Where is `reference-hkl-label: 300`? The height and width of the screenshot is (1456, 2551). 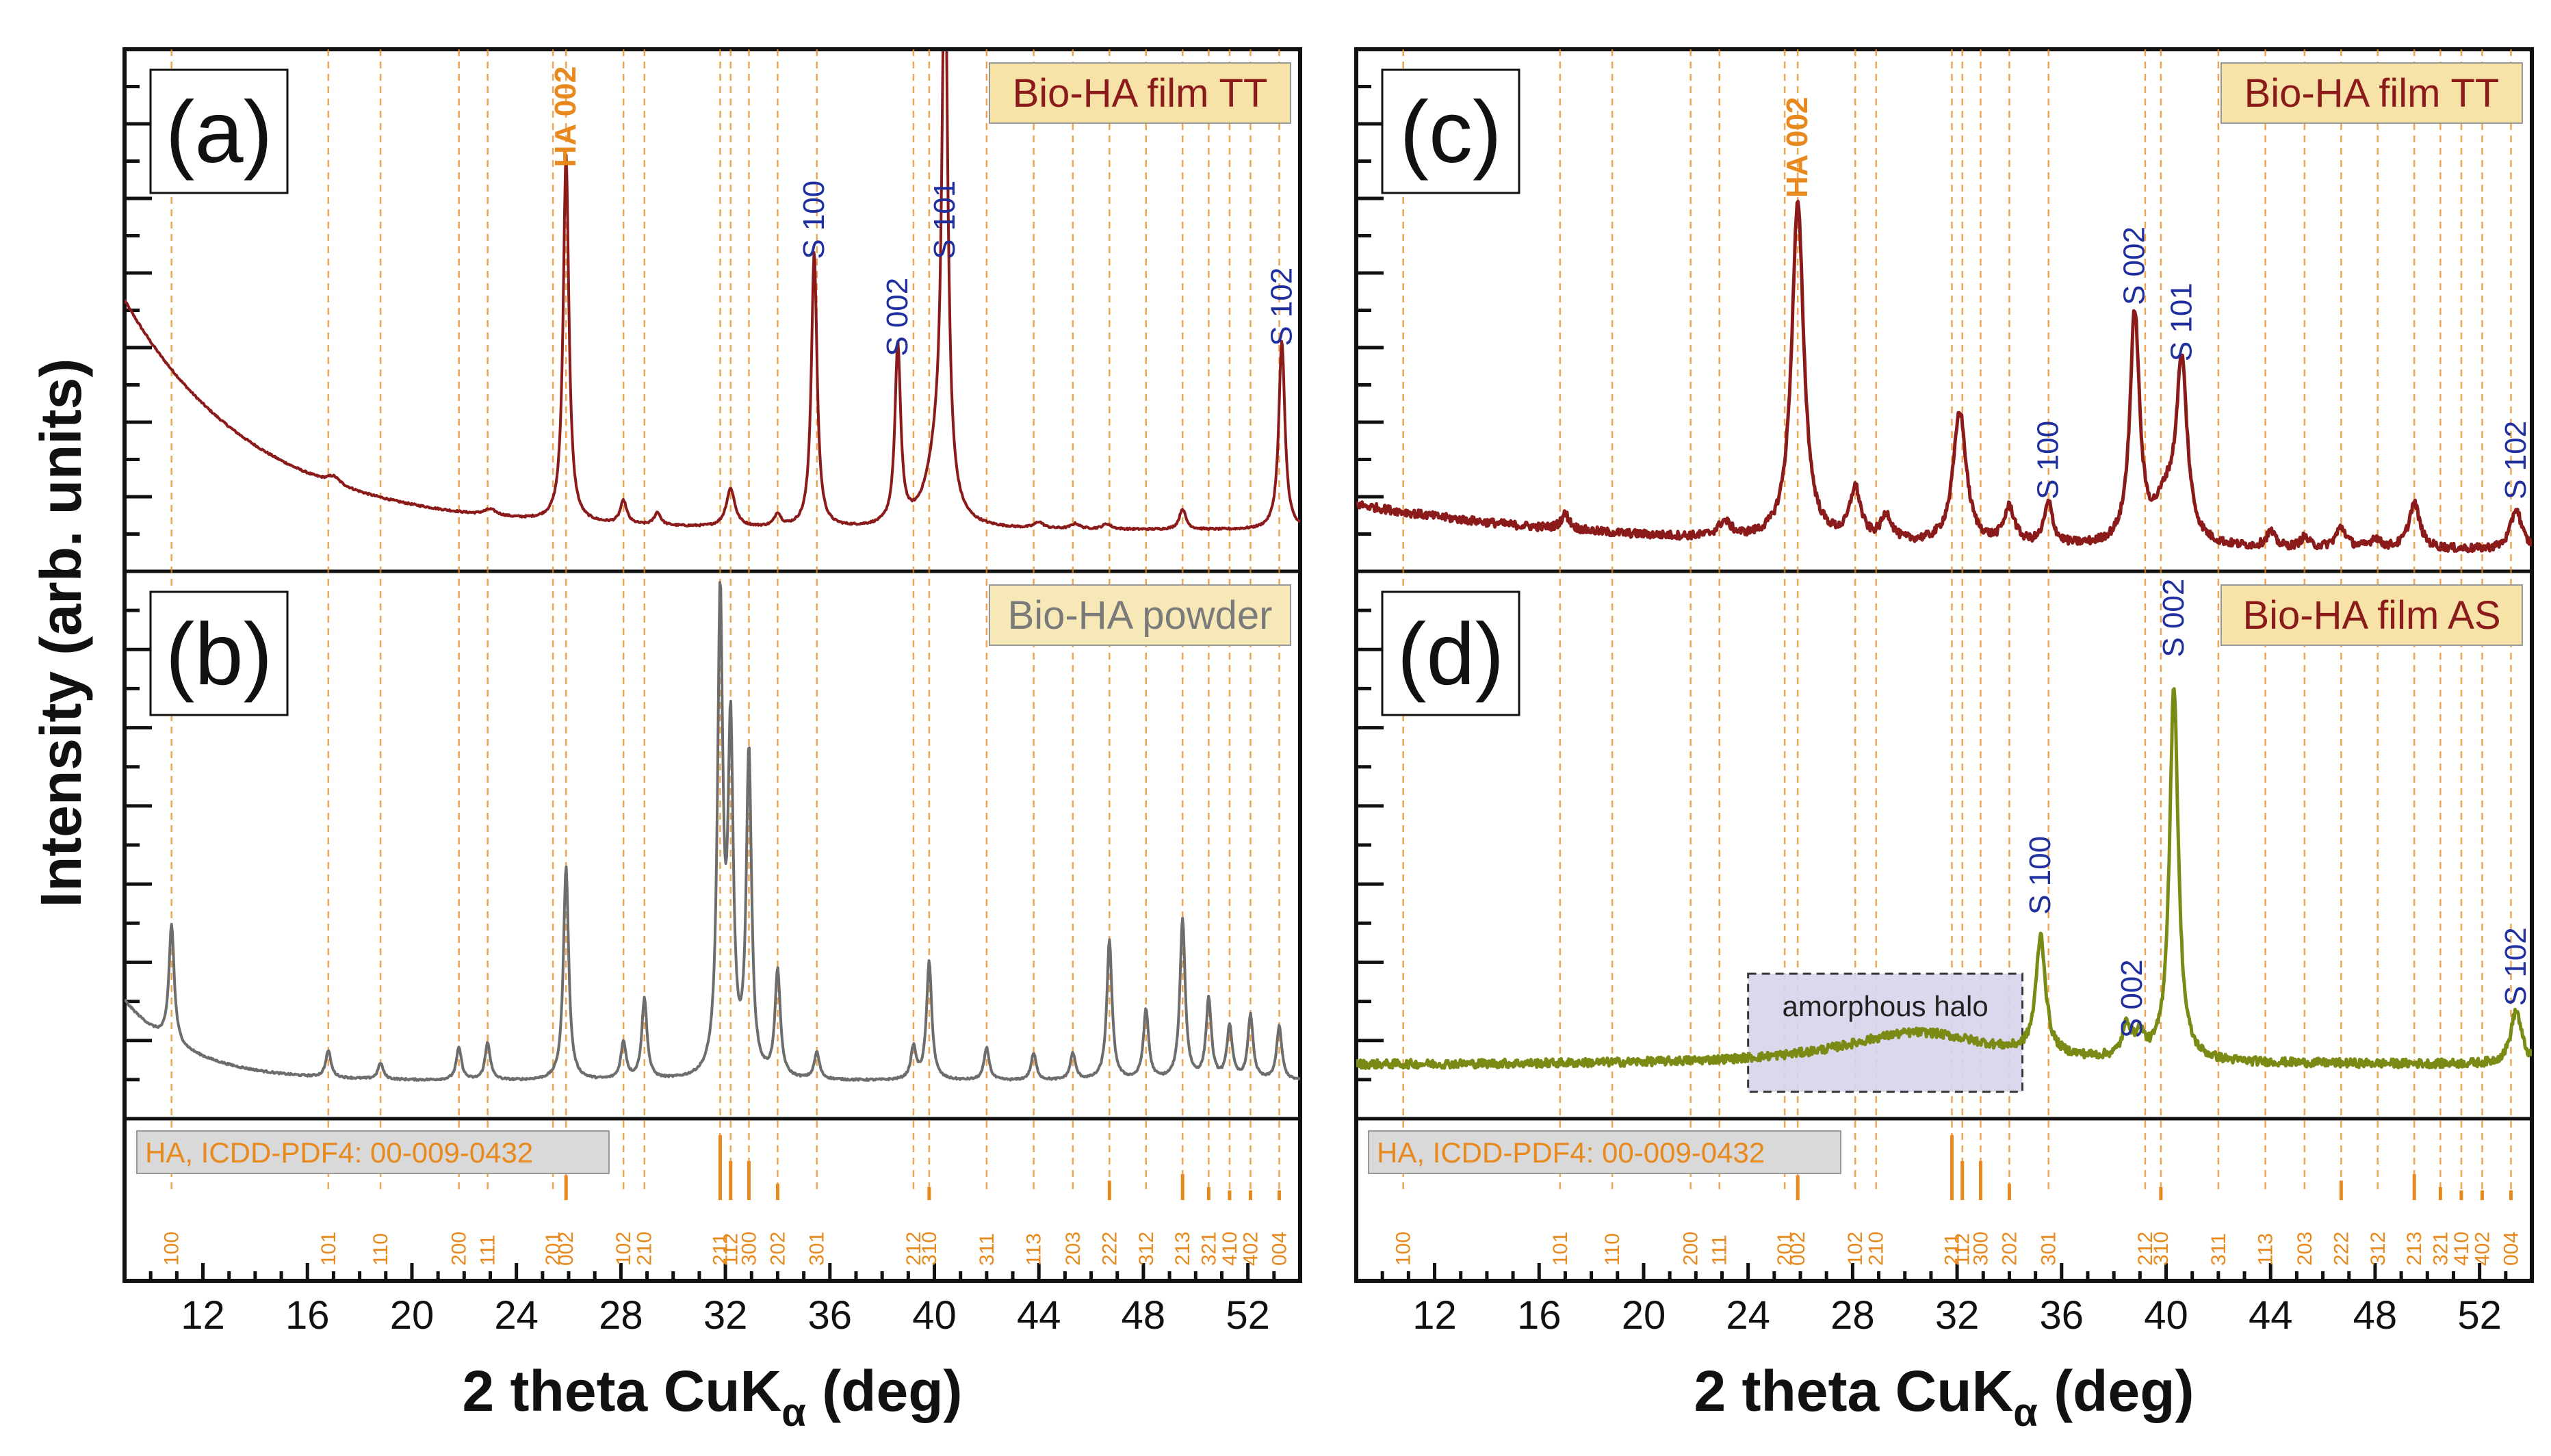
reference-hkl-label: 300 is located at coordinates (1980, 1249).